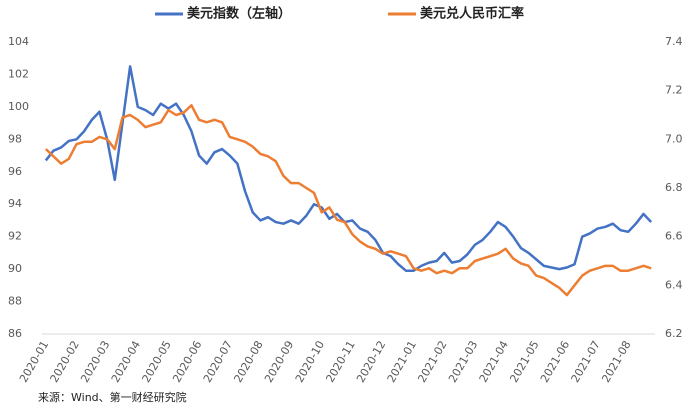 The image size is (700, 417). Describe the element at coordinates (15, 236) in the screenshot. I see `y-tick-label: 92` at that location.